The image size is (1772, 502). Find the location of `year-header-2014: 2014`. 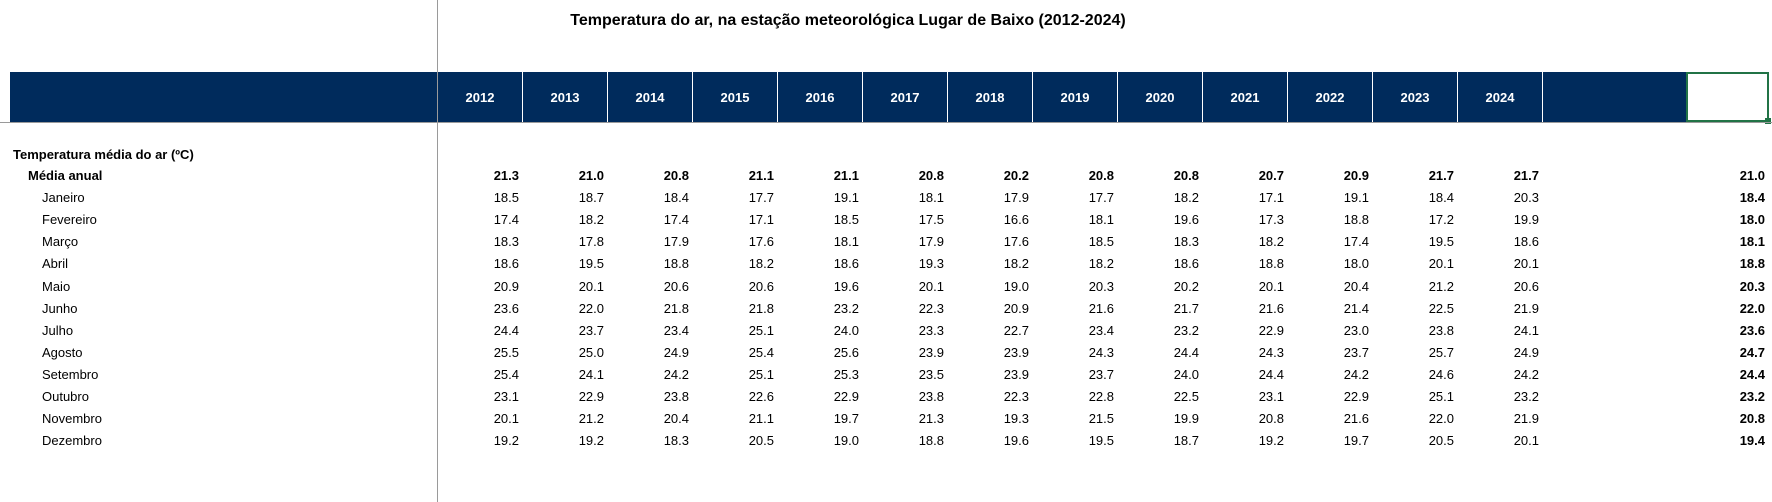

year-header-2014: 2014 is located at coordinates (650, 97).